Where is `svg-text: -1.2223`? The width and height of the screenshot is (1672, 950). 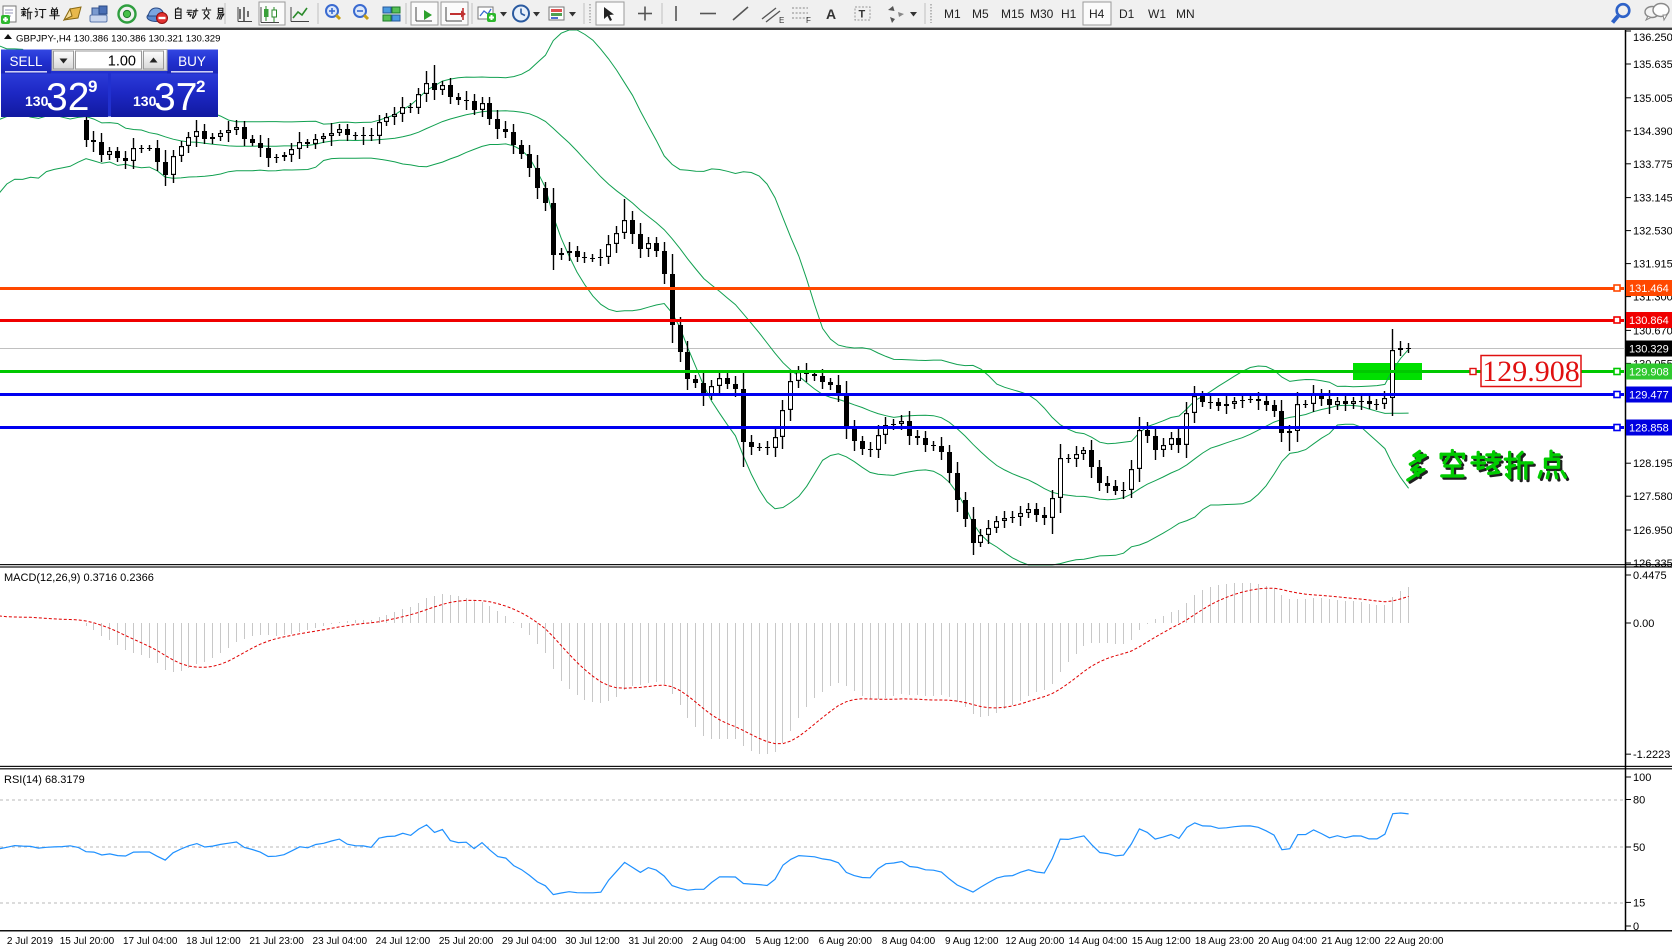
svg-text: -1.2223 is located at coordinates (1651, 755).